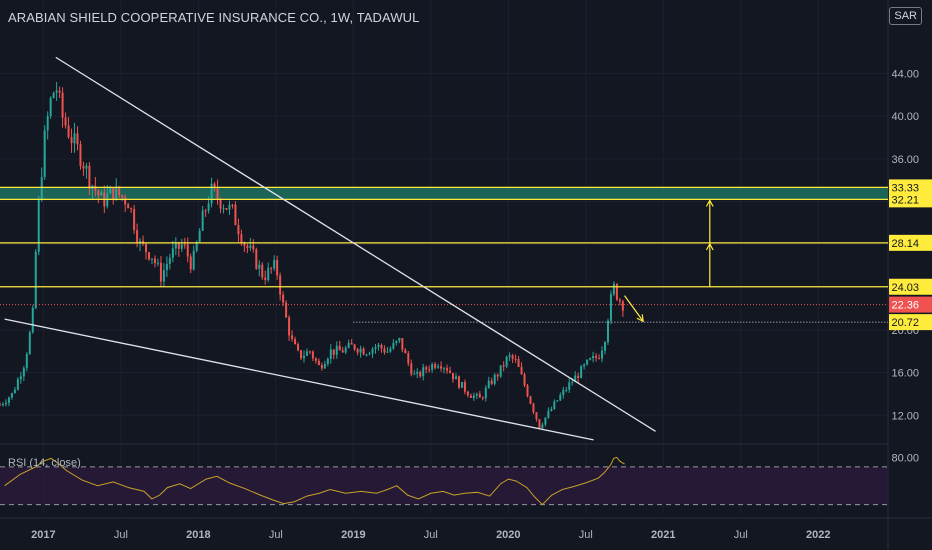 Image resolution: width=932 pixels, height=550 pixels. I want to click on trendline, so click(299, 379).